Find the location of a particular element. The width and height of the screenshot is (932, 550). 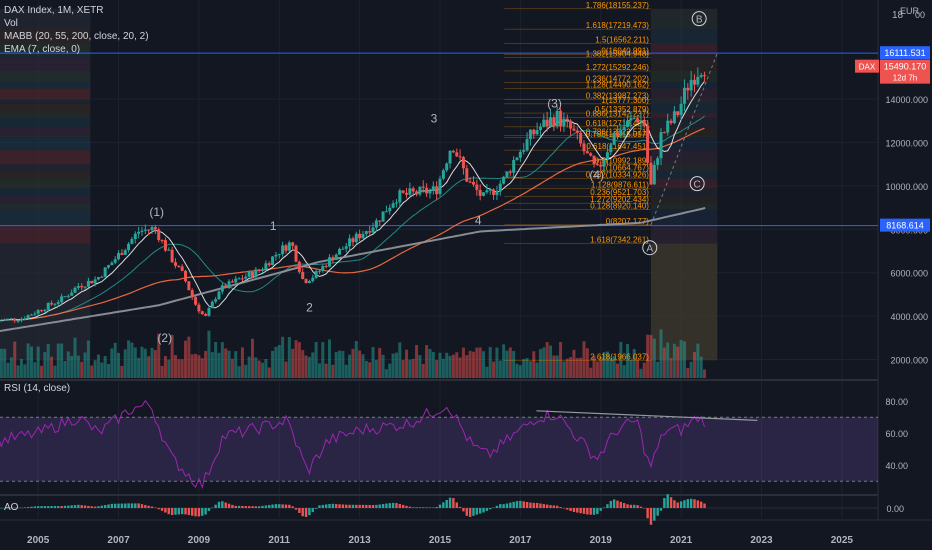

last-price-text: 15490.170 is located at coordinates (905, 67).